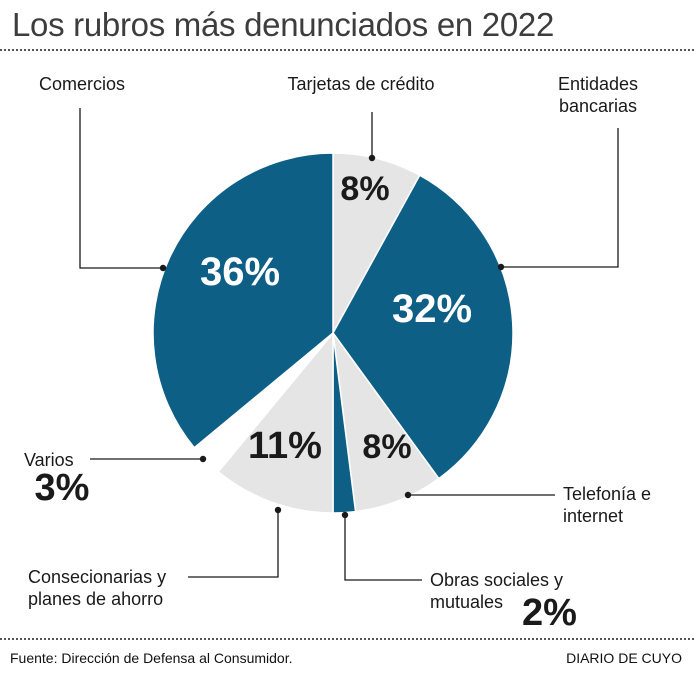 This screenshot has height=673, width=694. Describe the element at coordinates (607, 505) in the screenshot. I see `category-label-telefonia-e-internet: Telefonía e internet` at that location.